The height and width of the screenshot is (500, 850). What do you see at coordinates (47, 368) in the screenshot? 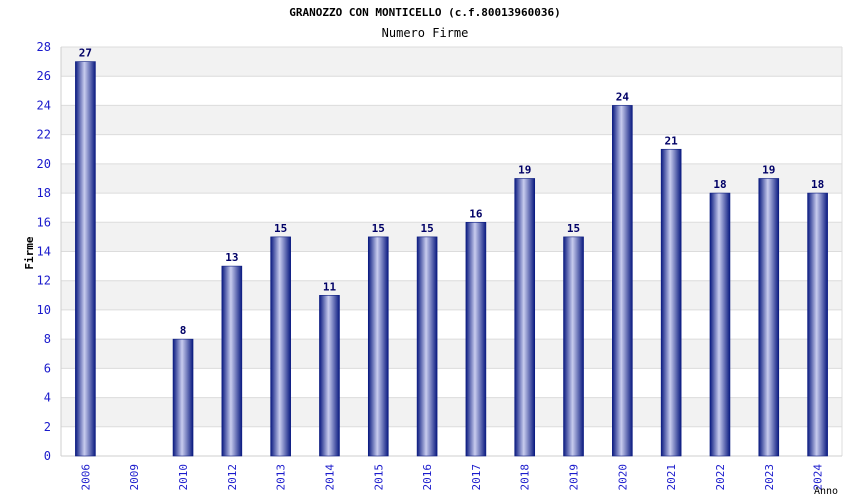
I see `y-tick-label: 6` at bounding box center [47, 368].